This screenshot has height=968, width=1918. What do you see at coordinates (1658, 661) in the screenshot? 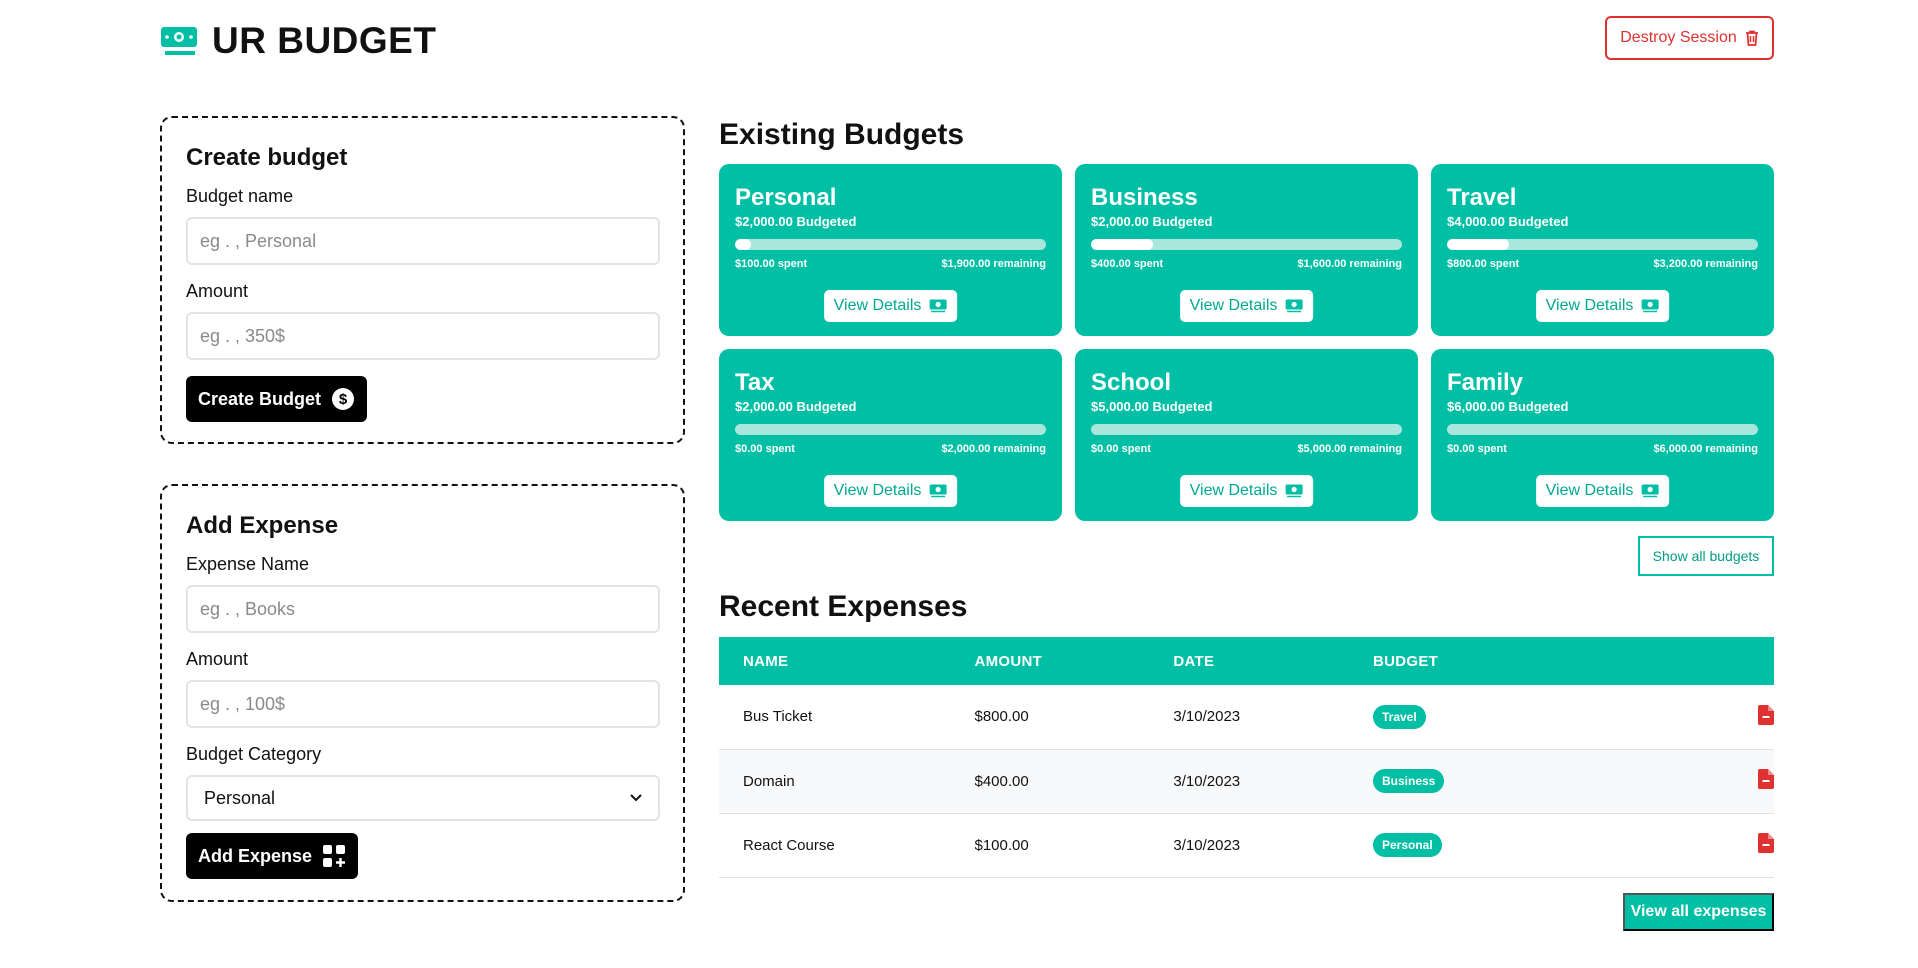
I see `column-header-actions` at bounding box center [1658, 661].